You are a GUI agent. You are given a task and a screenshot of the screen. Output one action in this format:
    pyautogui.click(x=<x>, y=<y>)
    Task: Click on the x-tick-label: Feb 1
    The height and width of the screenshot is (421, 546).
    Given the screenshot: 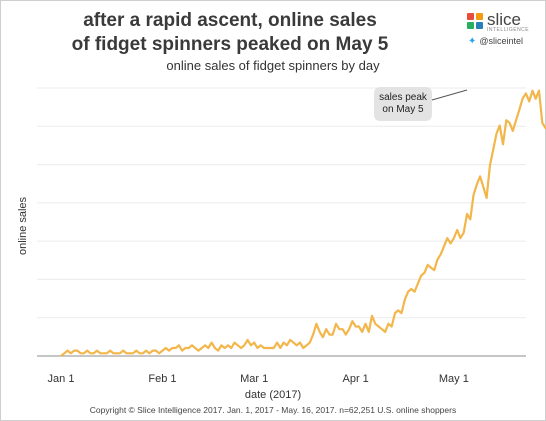 What is the action you would take?
    pyautogui.click(x=162, y=379)
    